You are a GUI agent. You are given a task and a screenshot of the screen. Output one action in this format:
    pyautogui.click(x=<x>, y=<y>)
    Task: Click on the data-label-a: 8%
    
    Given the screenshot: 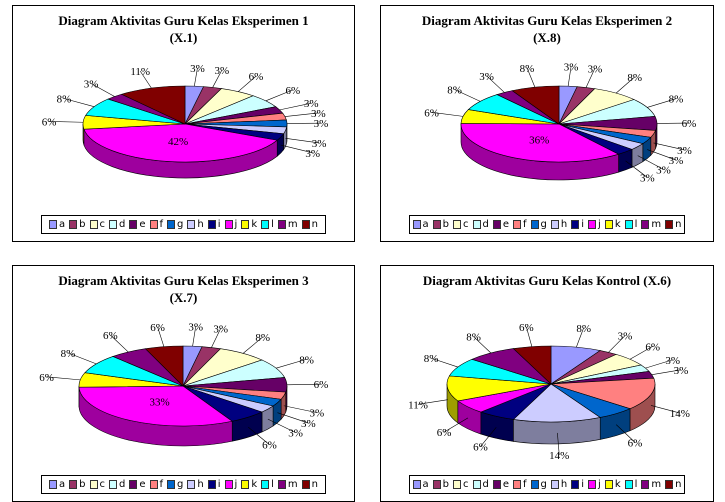 What is the action you would take?
    pyautogui.click(x=583, y=329)
    